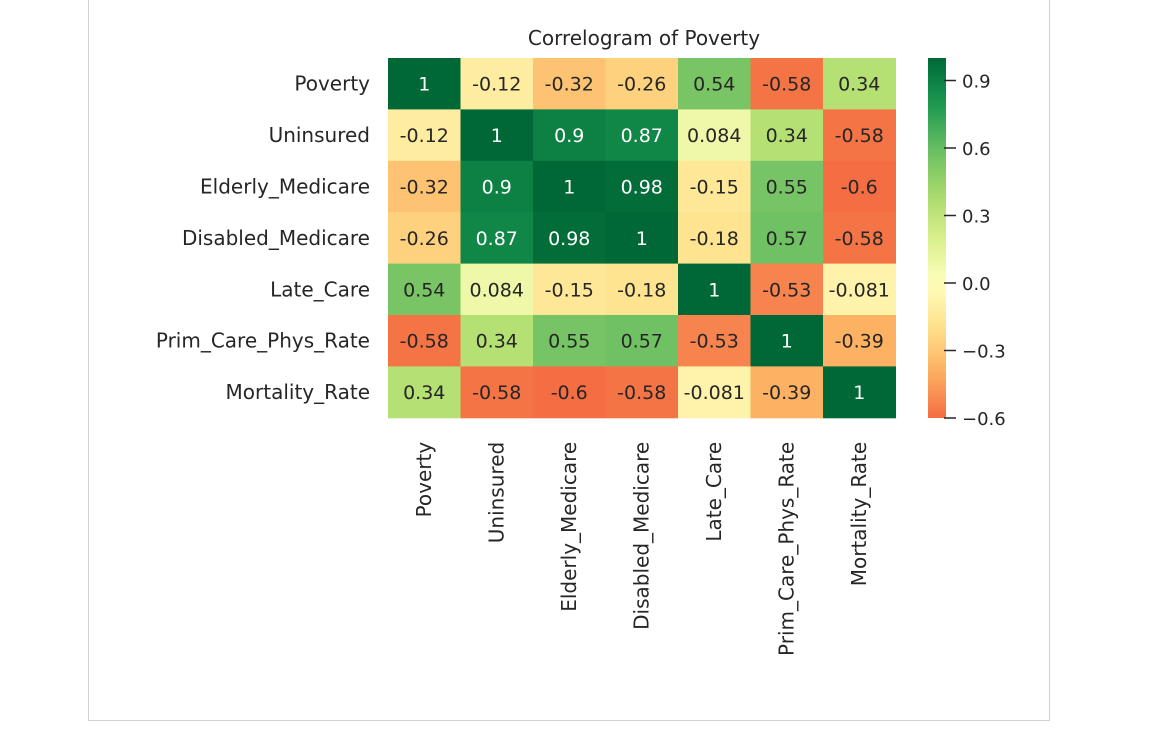 The image size is (1155, 730). I want to click on row-label: Uninsured, so click(319, 135).